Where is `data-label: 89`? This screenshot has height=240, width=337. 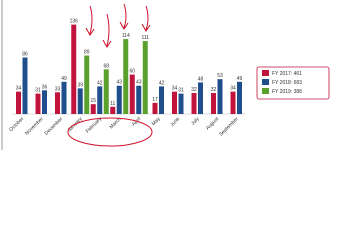 data-label: 89 is located at coordinates (87, 53).